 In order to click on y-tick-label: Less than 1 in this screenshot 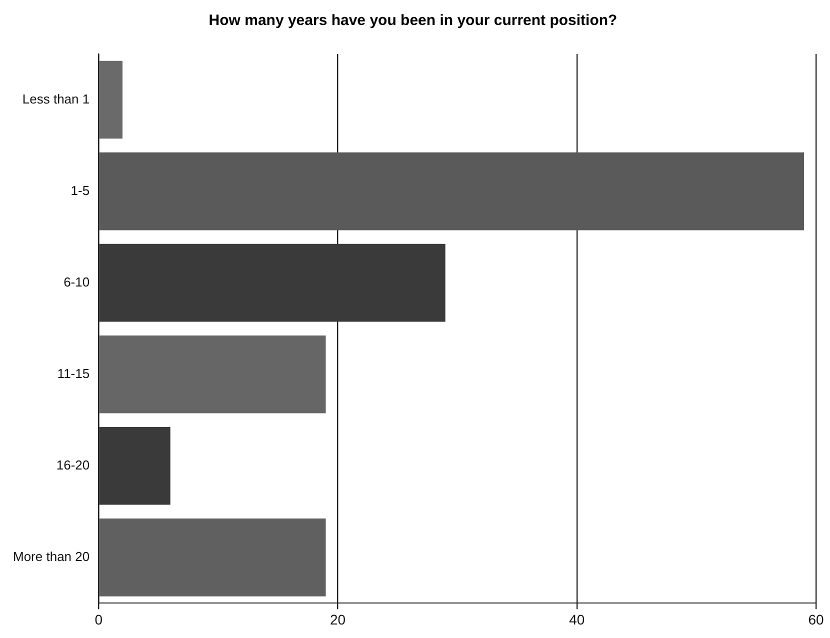, I will do `click(56, 98)`.